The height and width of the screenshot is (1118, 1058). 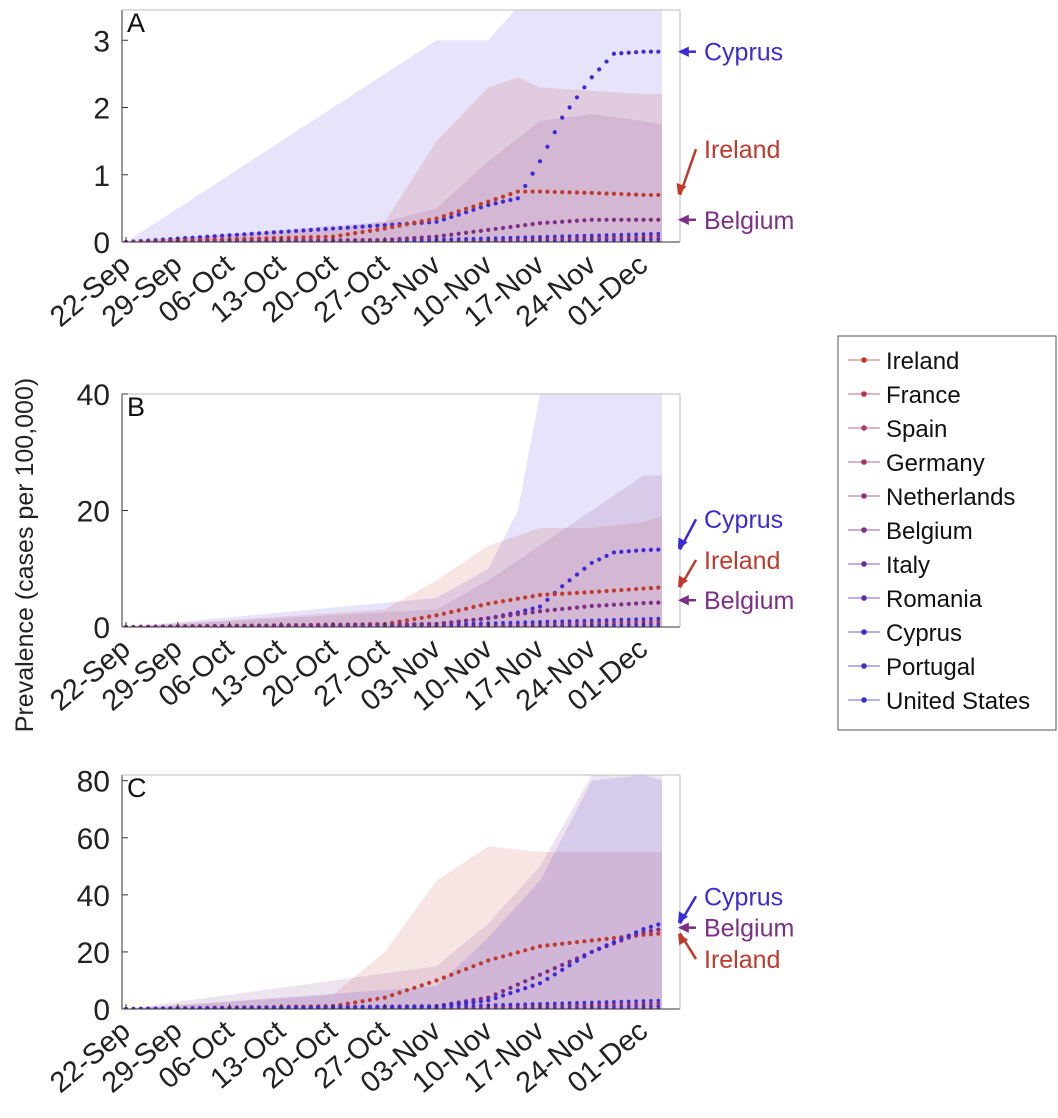 I want to click on y-tick-label: 40, so click(x=93, y=395).